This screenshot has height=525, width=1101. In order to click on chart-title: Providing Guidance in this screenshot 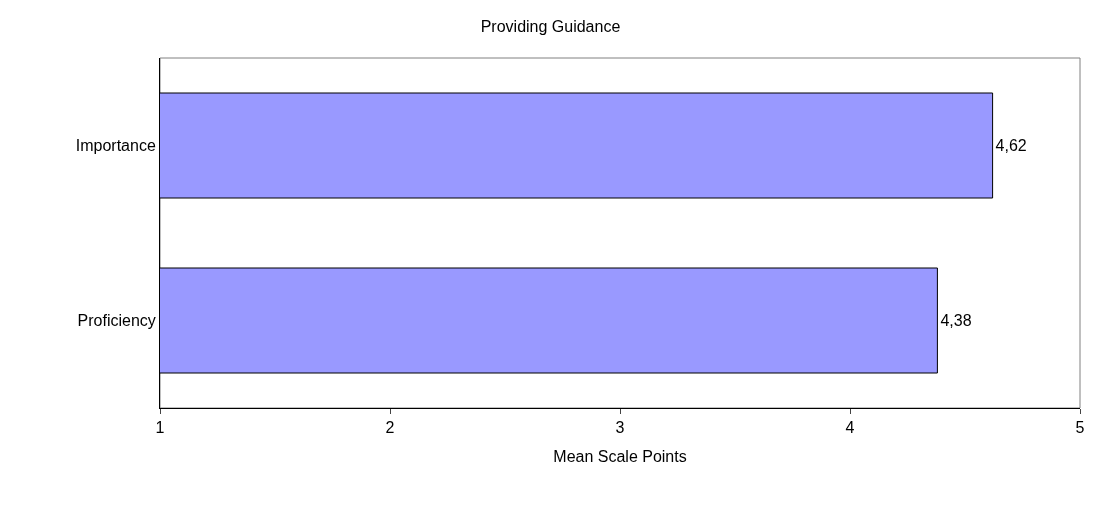, I will do `click(550, 27)`.